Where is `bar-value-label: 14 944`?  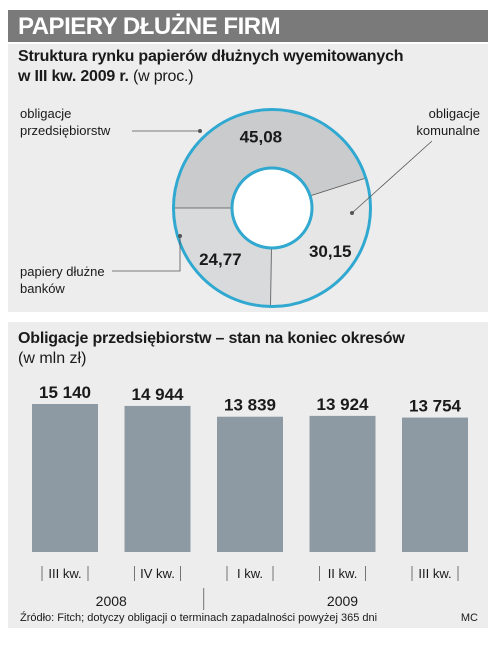 bar-value-label: 14 944 is located at coordinates (158, 394).